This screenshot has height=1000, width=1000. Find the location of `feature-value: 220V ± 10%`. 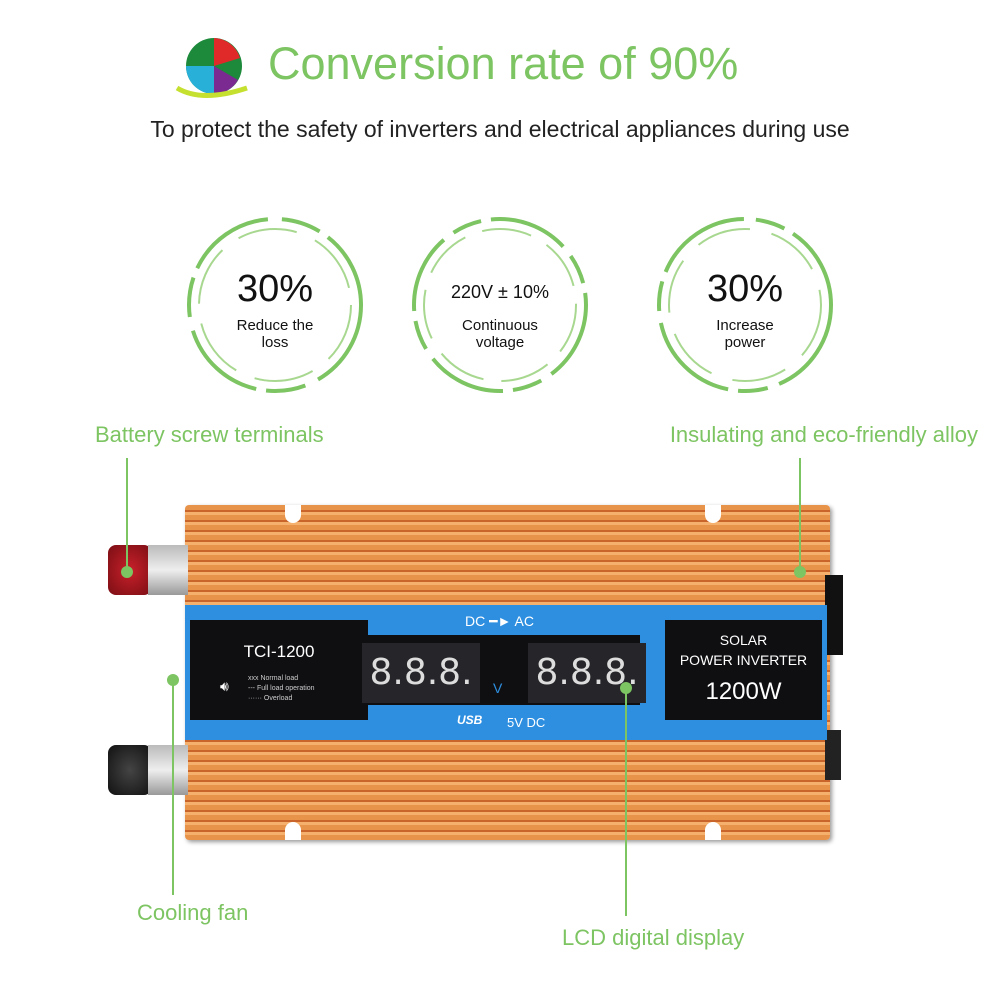

feature-value: 220V ± 10% is located at coordinates (500, 292).